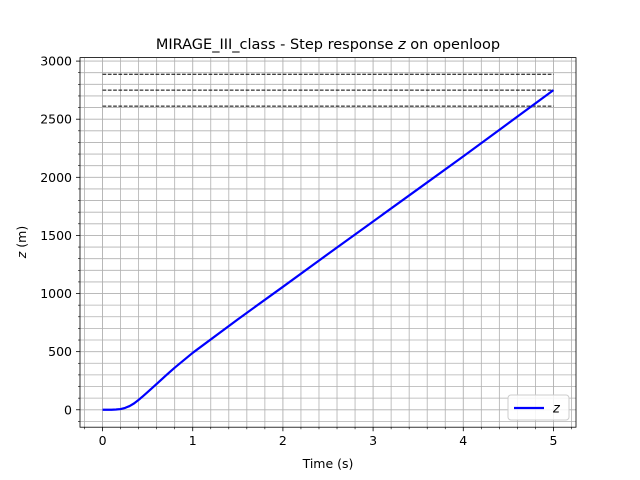  What do you see at coordinates (193, 440) in the screenshot?
I see `x-tick-label: 1` at bounding box center [193, 440].